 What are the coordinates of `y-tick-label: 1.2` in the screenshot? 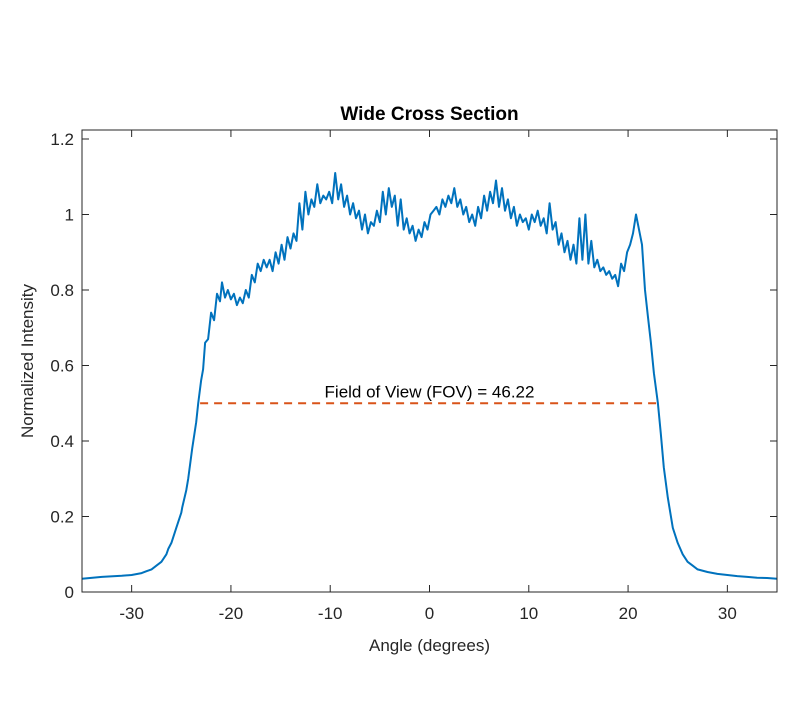 It's located at (62, 139).